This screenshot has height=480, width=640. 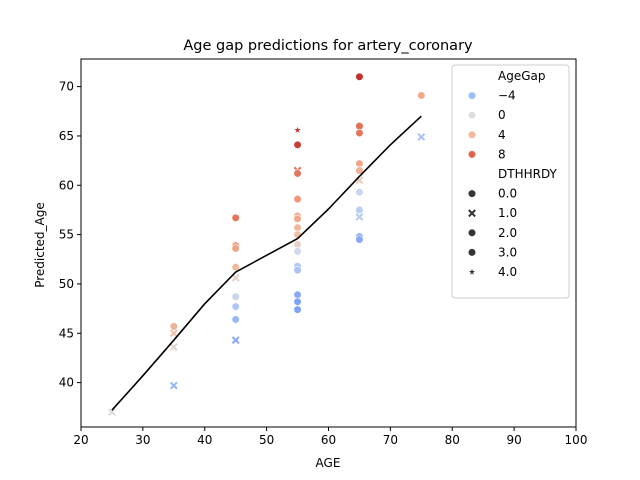 What do you see at coordinates (328, 440) in the screenshot?
I see `x-tick-label: 60` at bounding box center [328, 440].